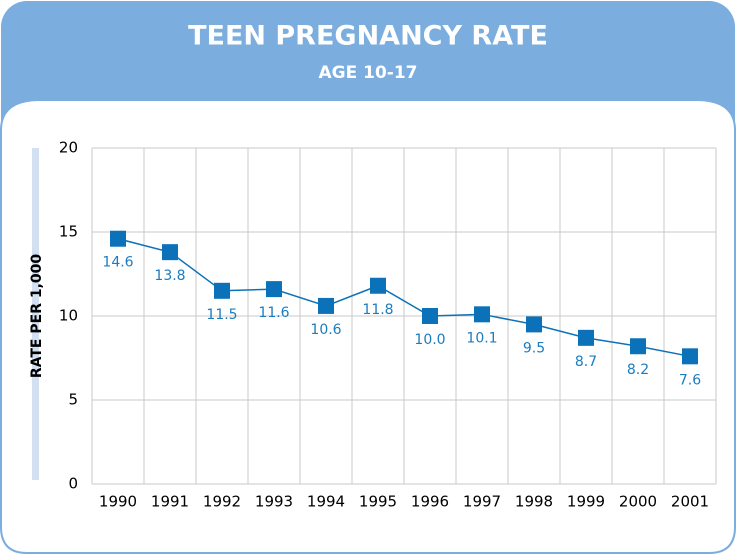 The image size is (736, 558). Describe the element at coordinates (169, 276) in the screenshot. I see `value-label: 13.8` at that location.